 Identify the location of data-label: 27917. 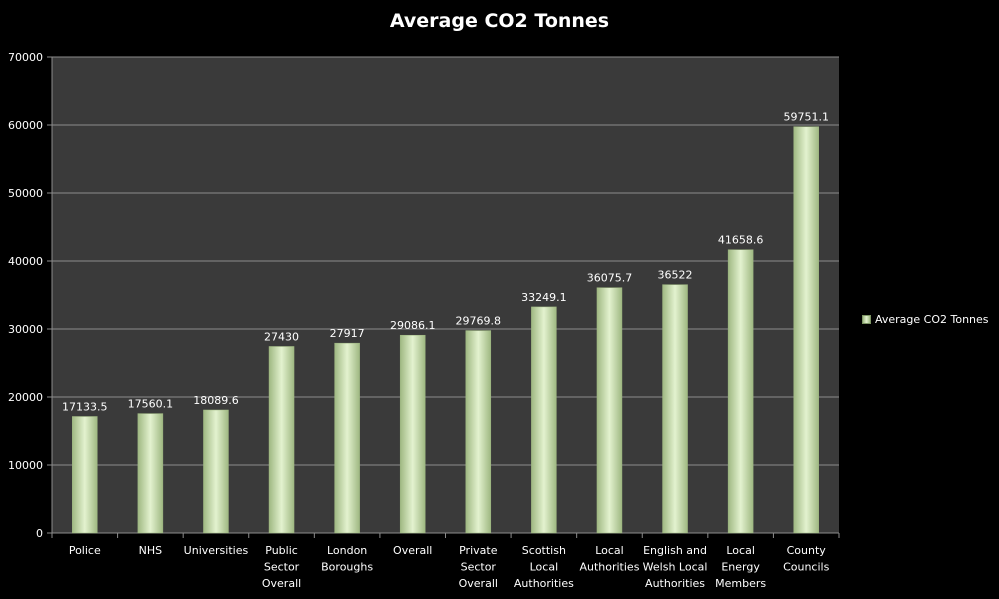
(347, 333).